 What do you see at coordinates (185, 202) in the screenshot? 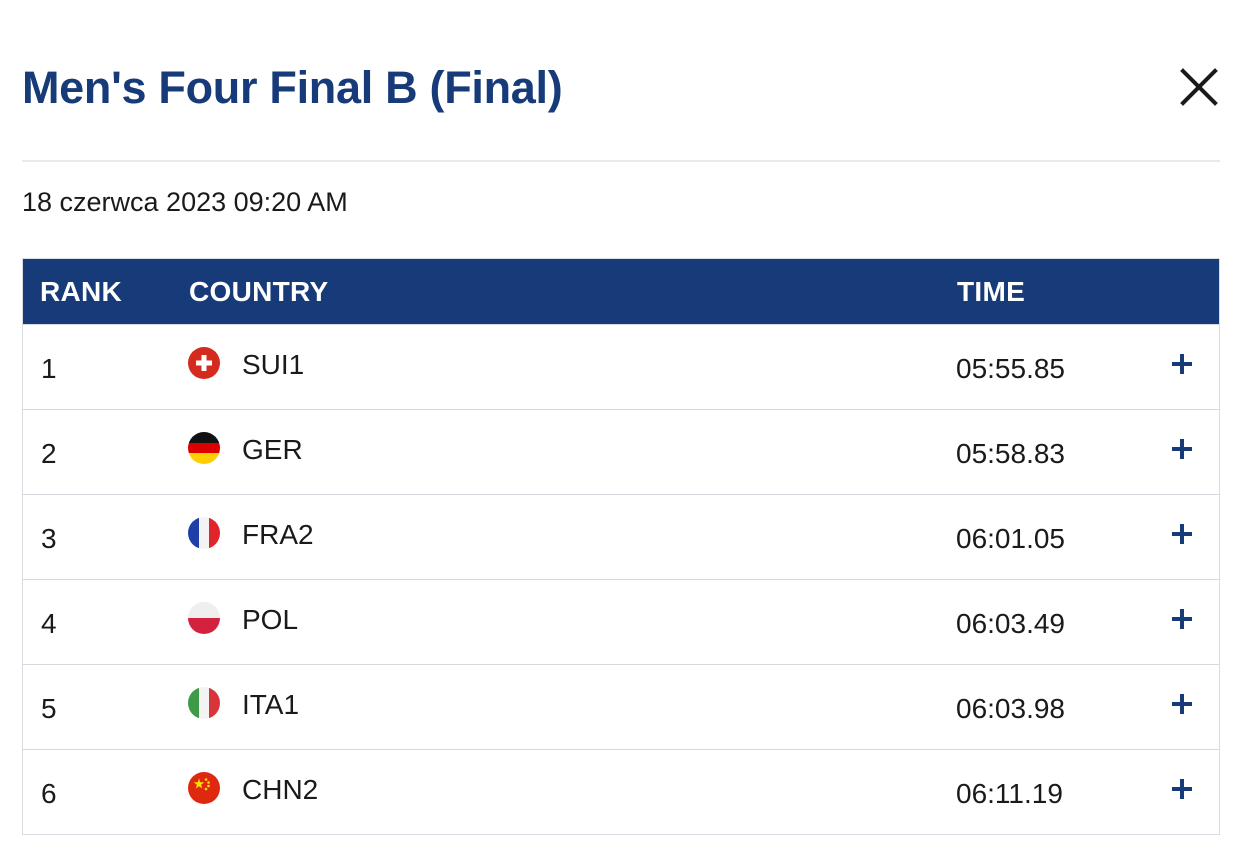
I see `race-datetime: 18 czerwca 2023 09:20 AM` at bounding box center [185, 202].